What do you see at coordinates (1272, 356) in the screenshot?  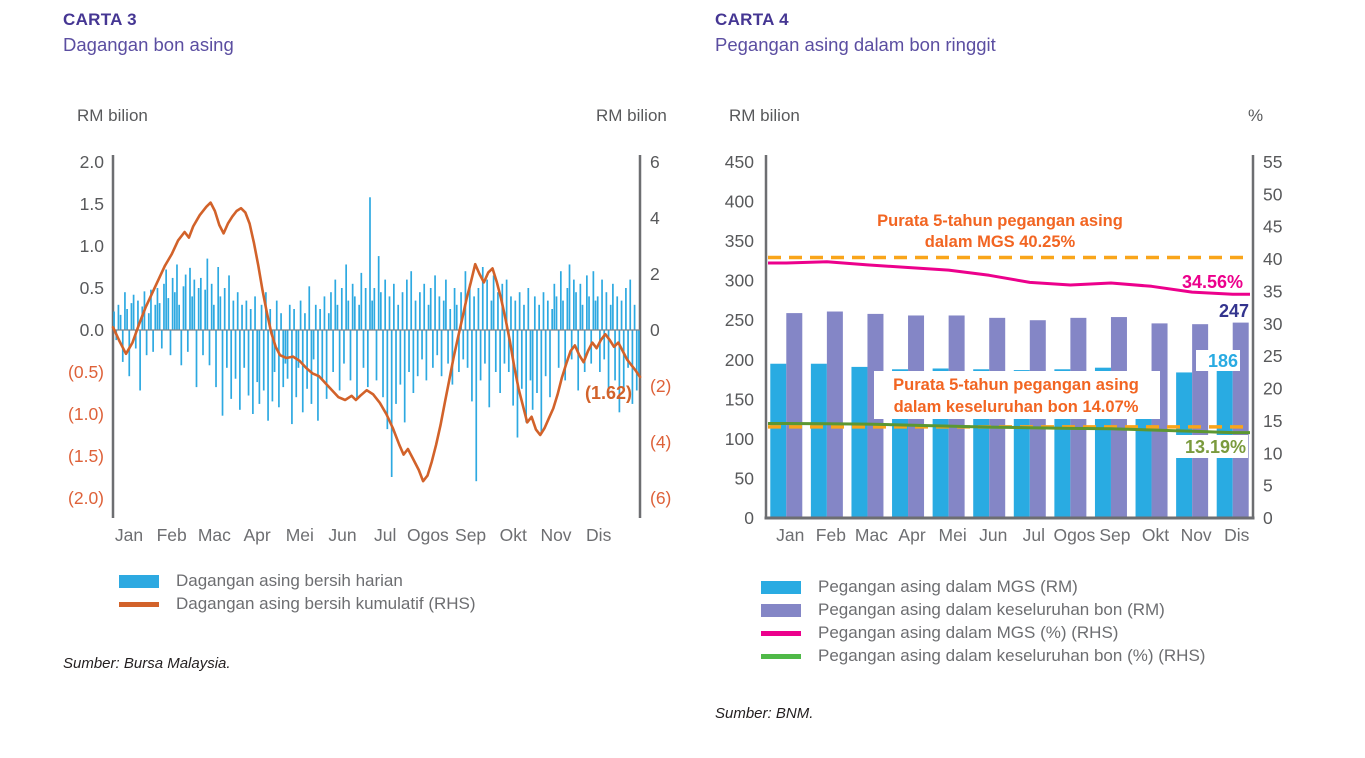 I see `chart4-right-tick: 25` at bounding box center [1272, 356].